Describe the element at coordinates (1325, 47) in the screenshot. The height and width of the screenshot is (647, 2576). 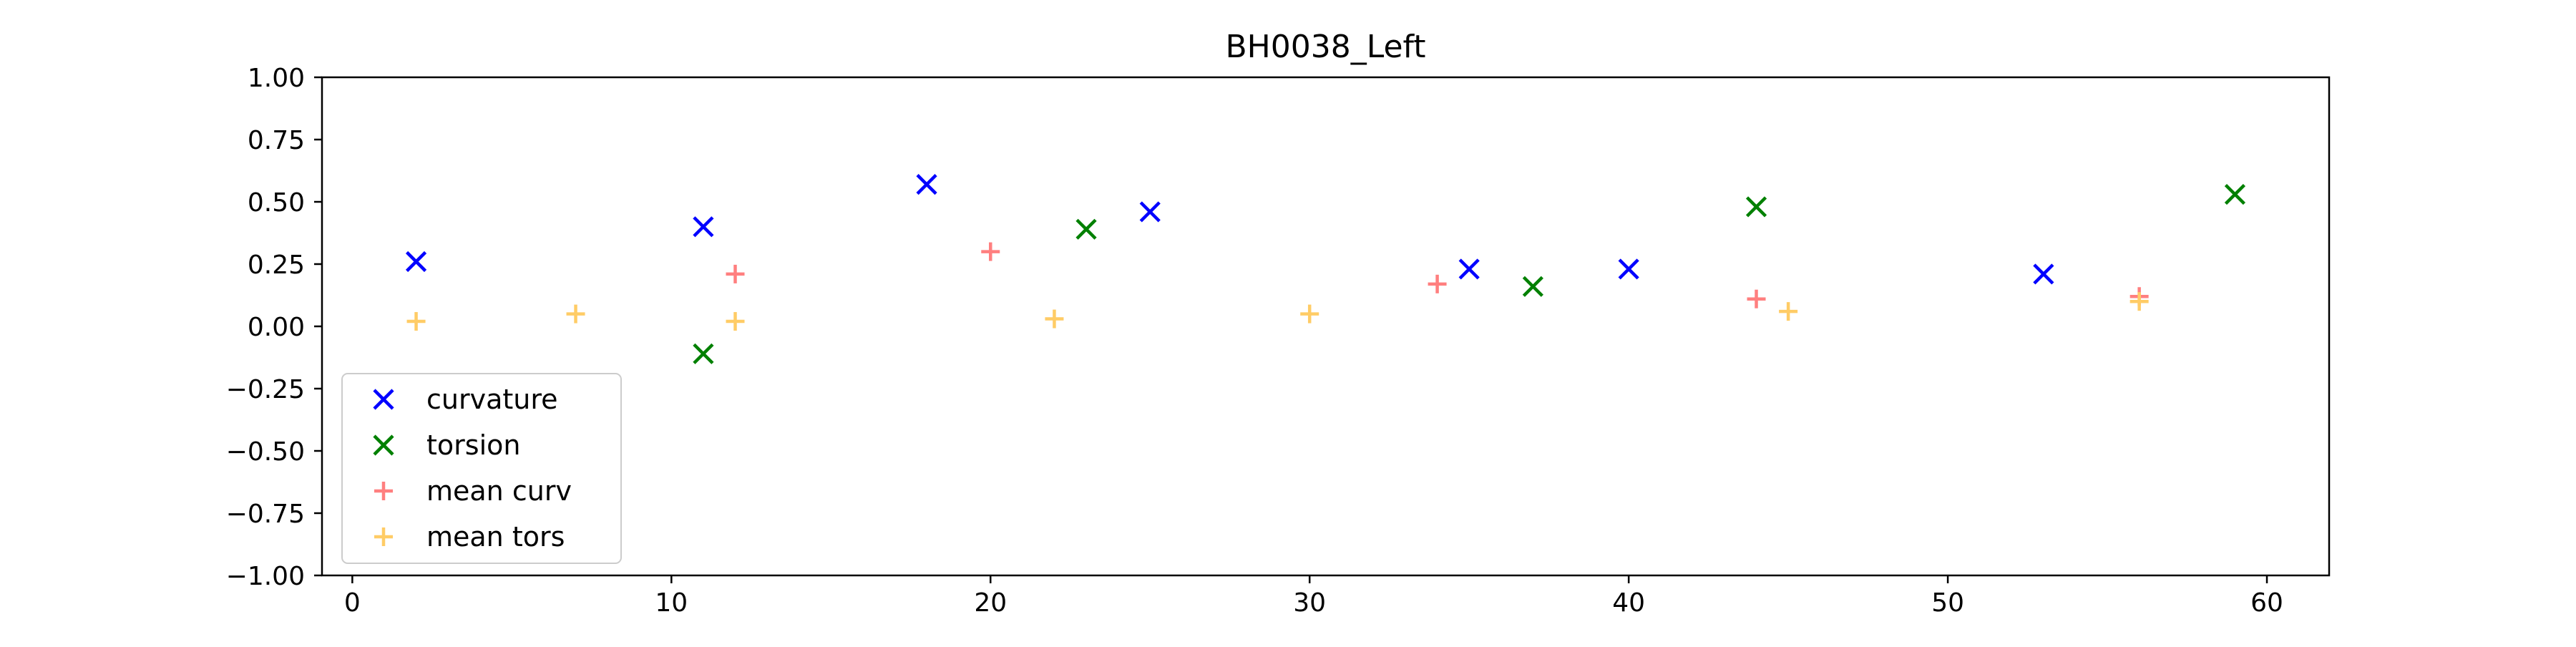
I see `chart-title: BH0038_Left` at that location.